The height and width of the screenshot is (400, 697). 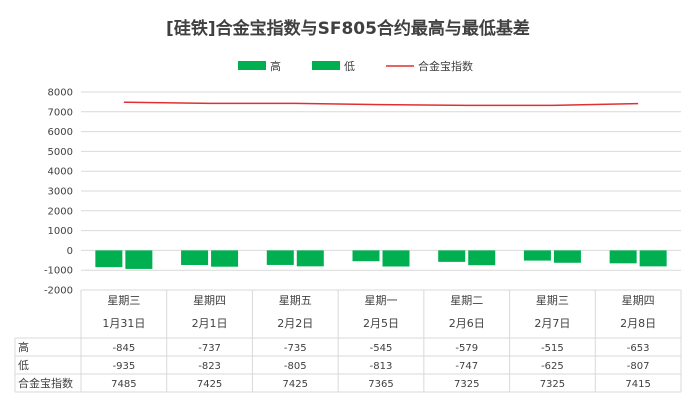 I want to click on table-cell: -515, so click(x=552, y=348).